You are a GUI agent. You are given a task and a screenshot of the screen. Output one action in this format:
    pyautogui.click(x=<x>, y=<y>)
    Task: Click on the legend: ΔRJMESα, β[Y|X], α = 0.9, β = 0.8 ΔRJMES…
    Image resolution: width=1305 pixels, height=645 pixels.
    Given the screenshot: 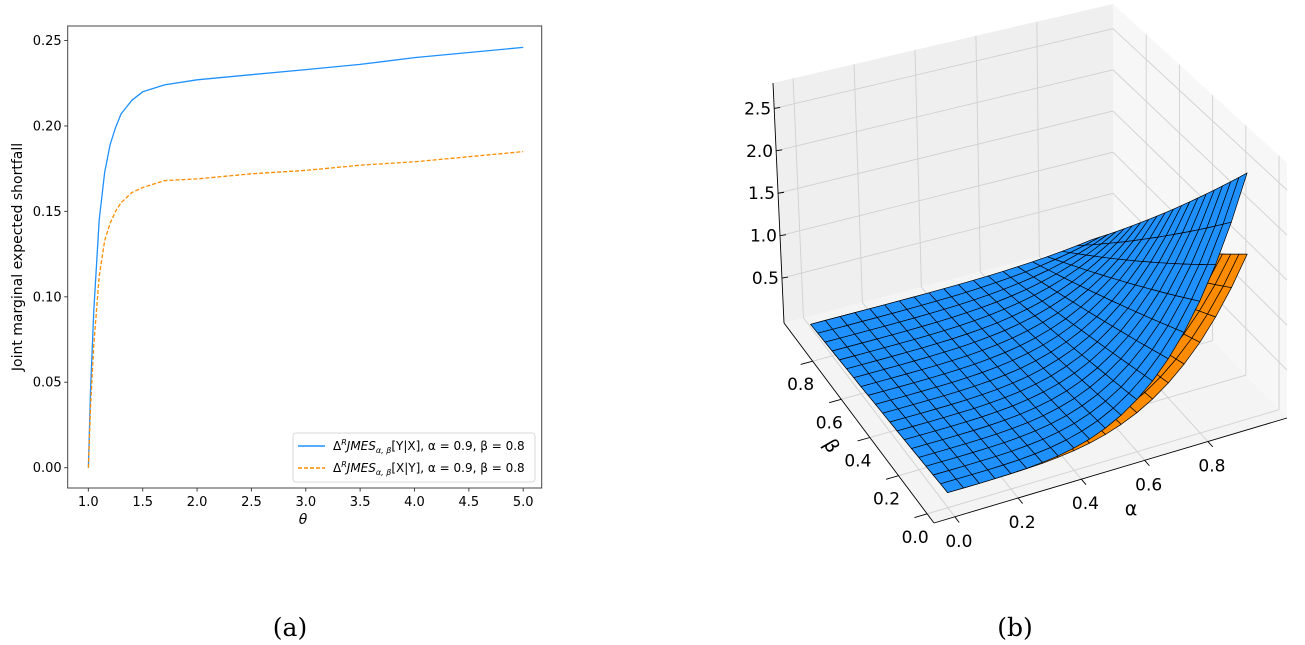 What is the action you would take?
    pyautogui.click(x=414, y=457)
    